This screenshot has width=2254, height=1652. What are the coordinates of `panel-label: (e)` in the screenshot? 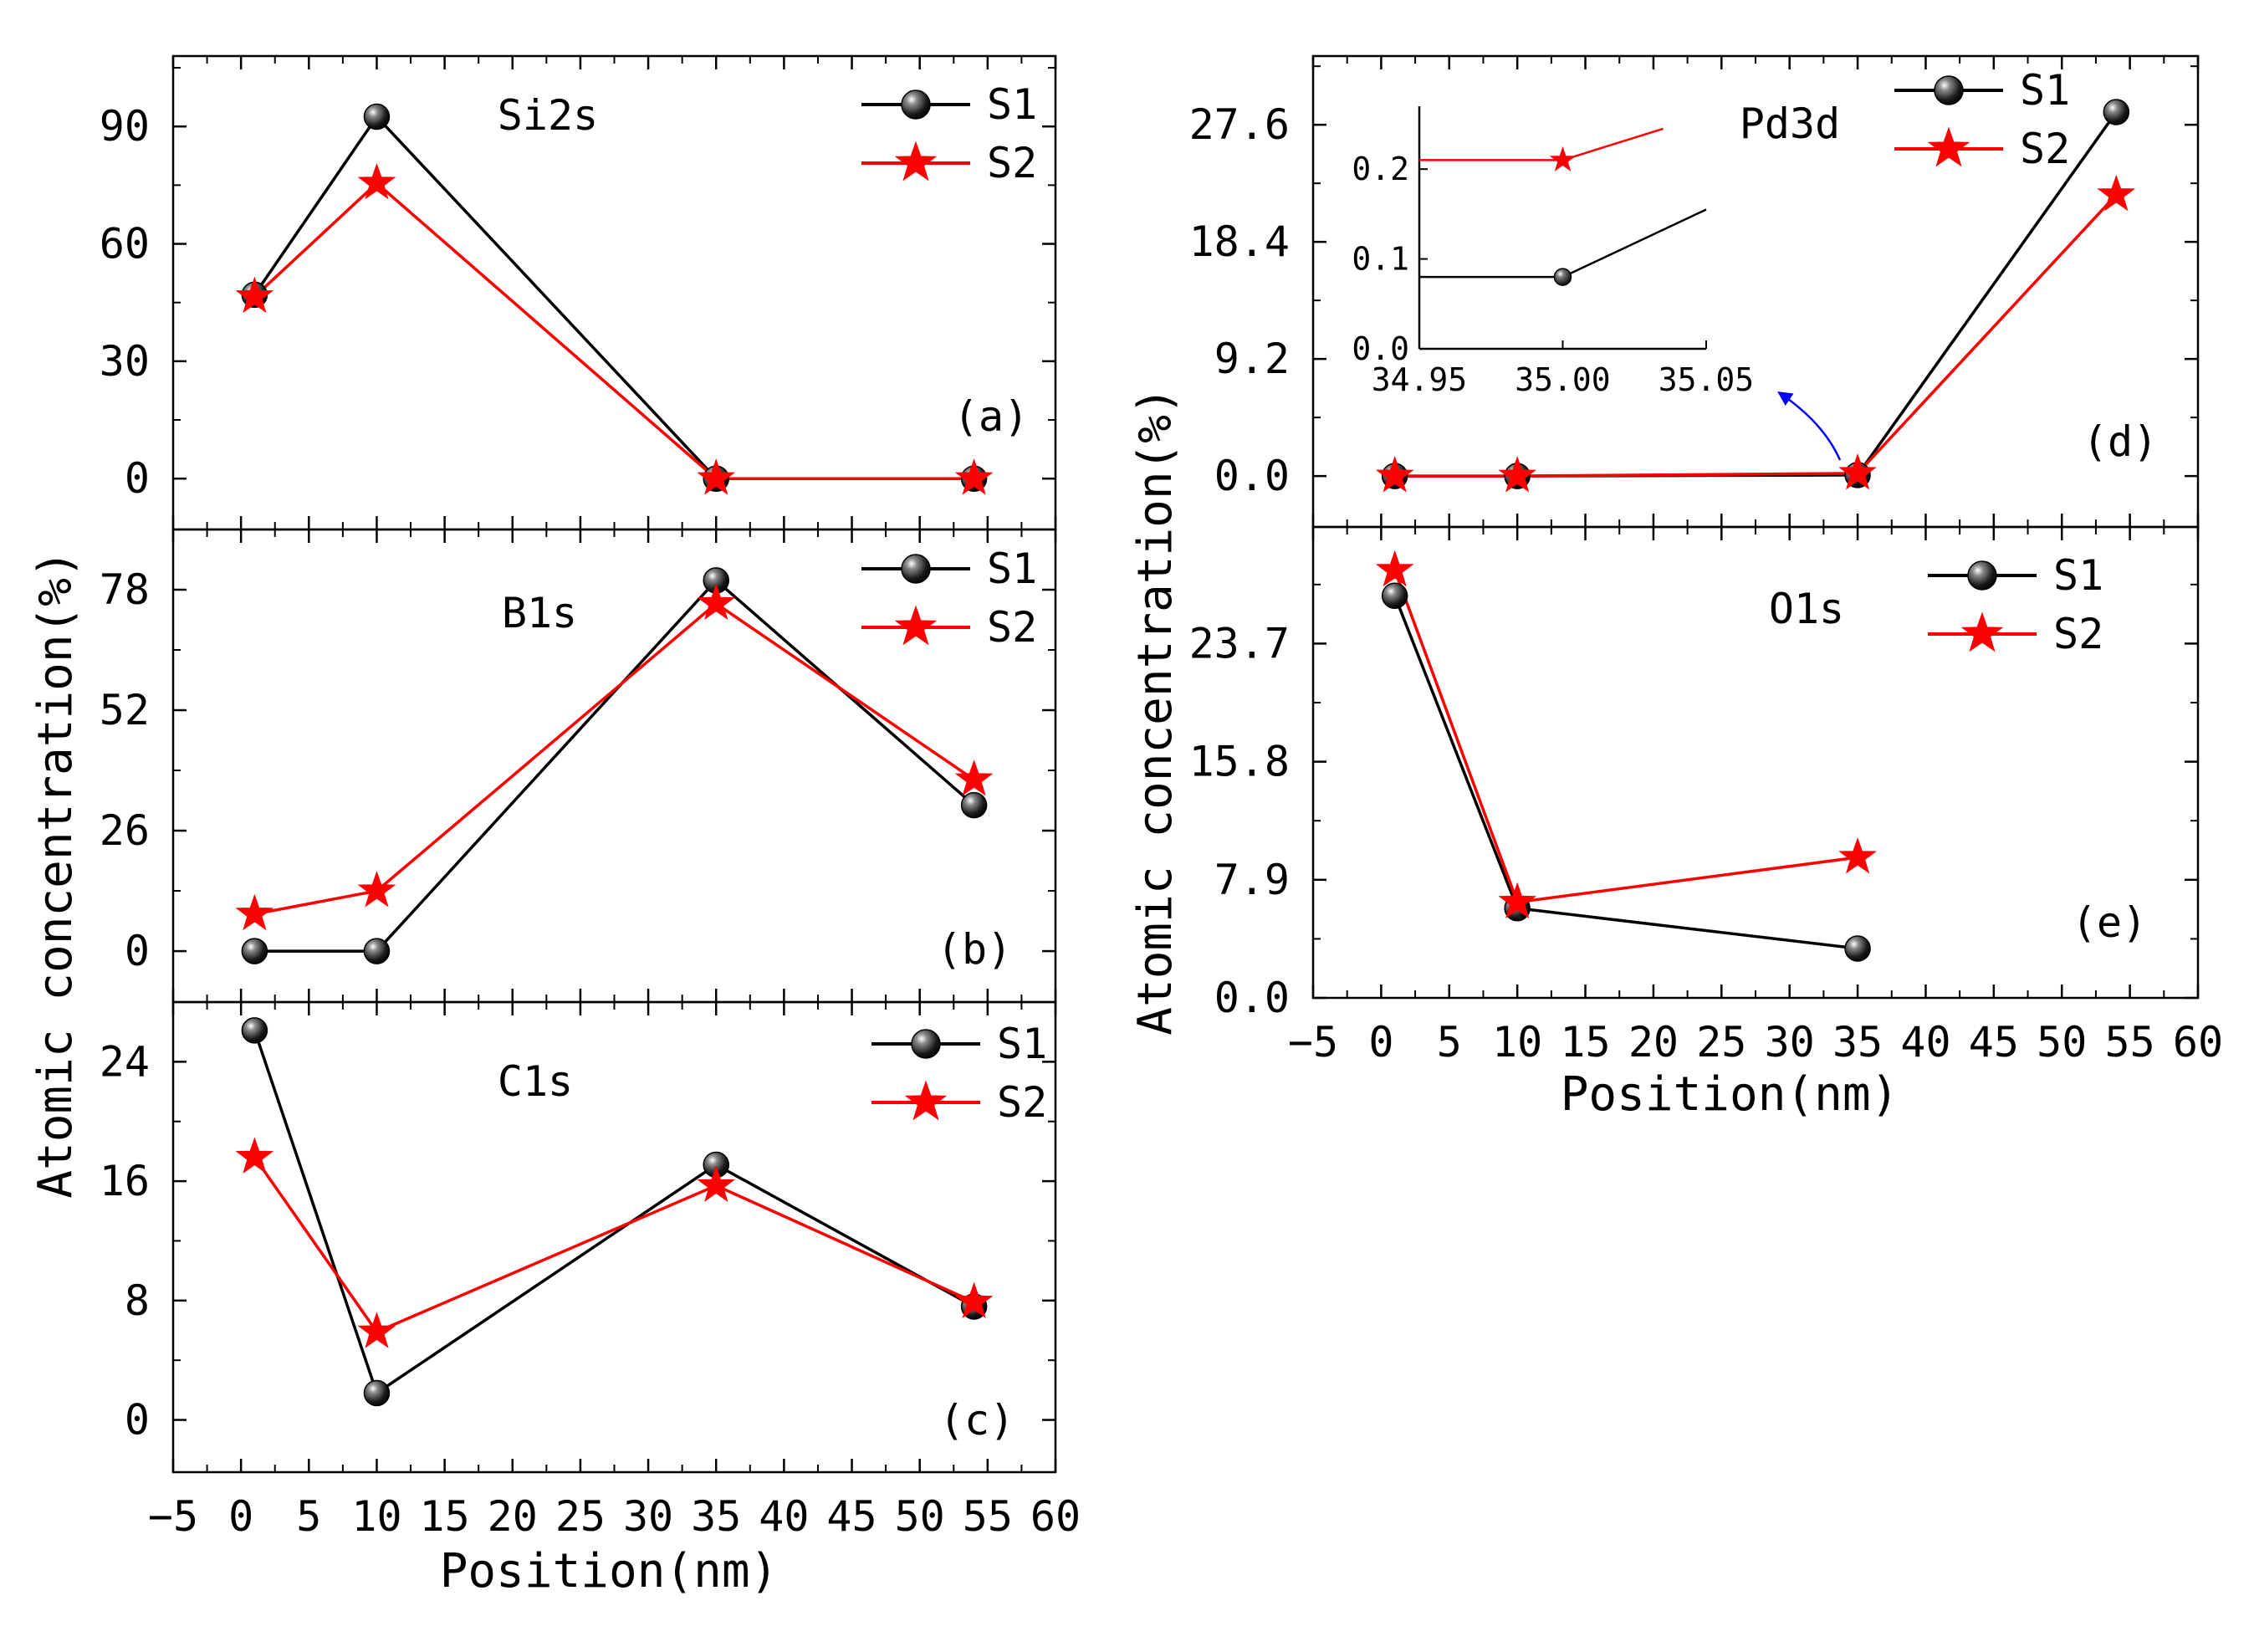 It's located at (2109, 922).